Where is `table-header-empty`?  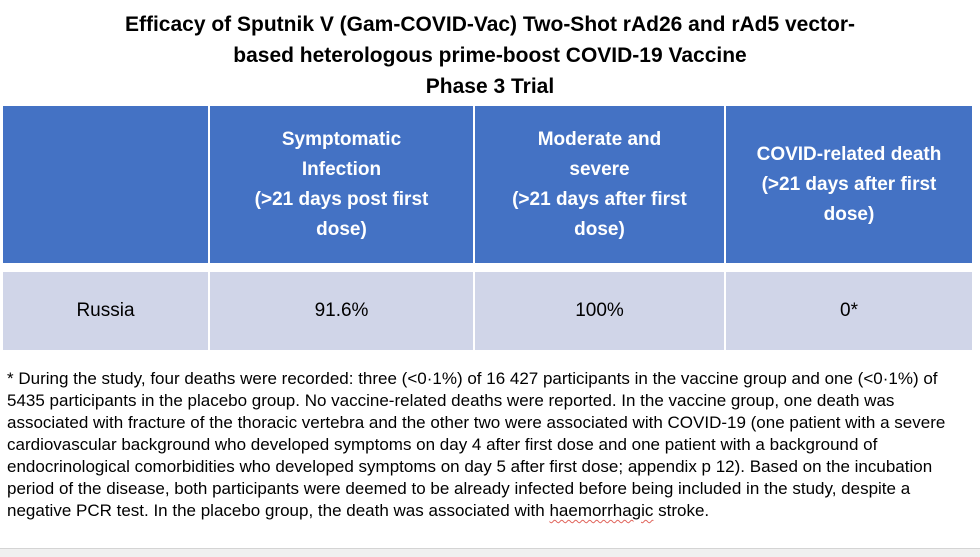 table-header-empty is located at coordinates (105, 184).